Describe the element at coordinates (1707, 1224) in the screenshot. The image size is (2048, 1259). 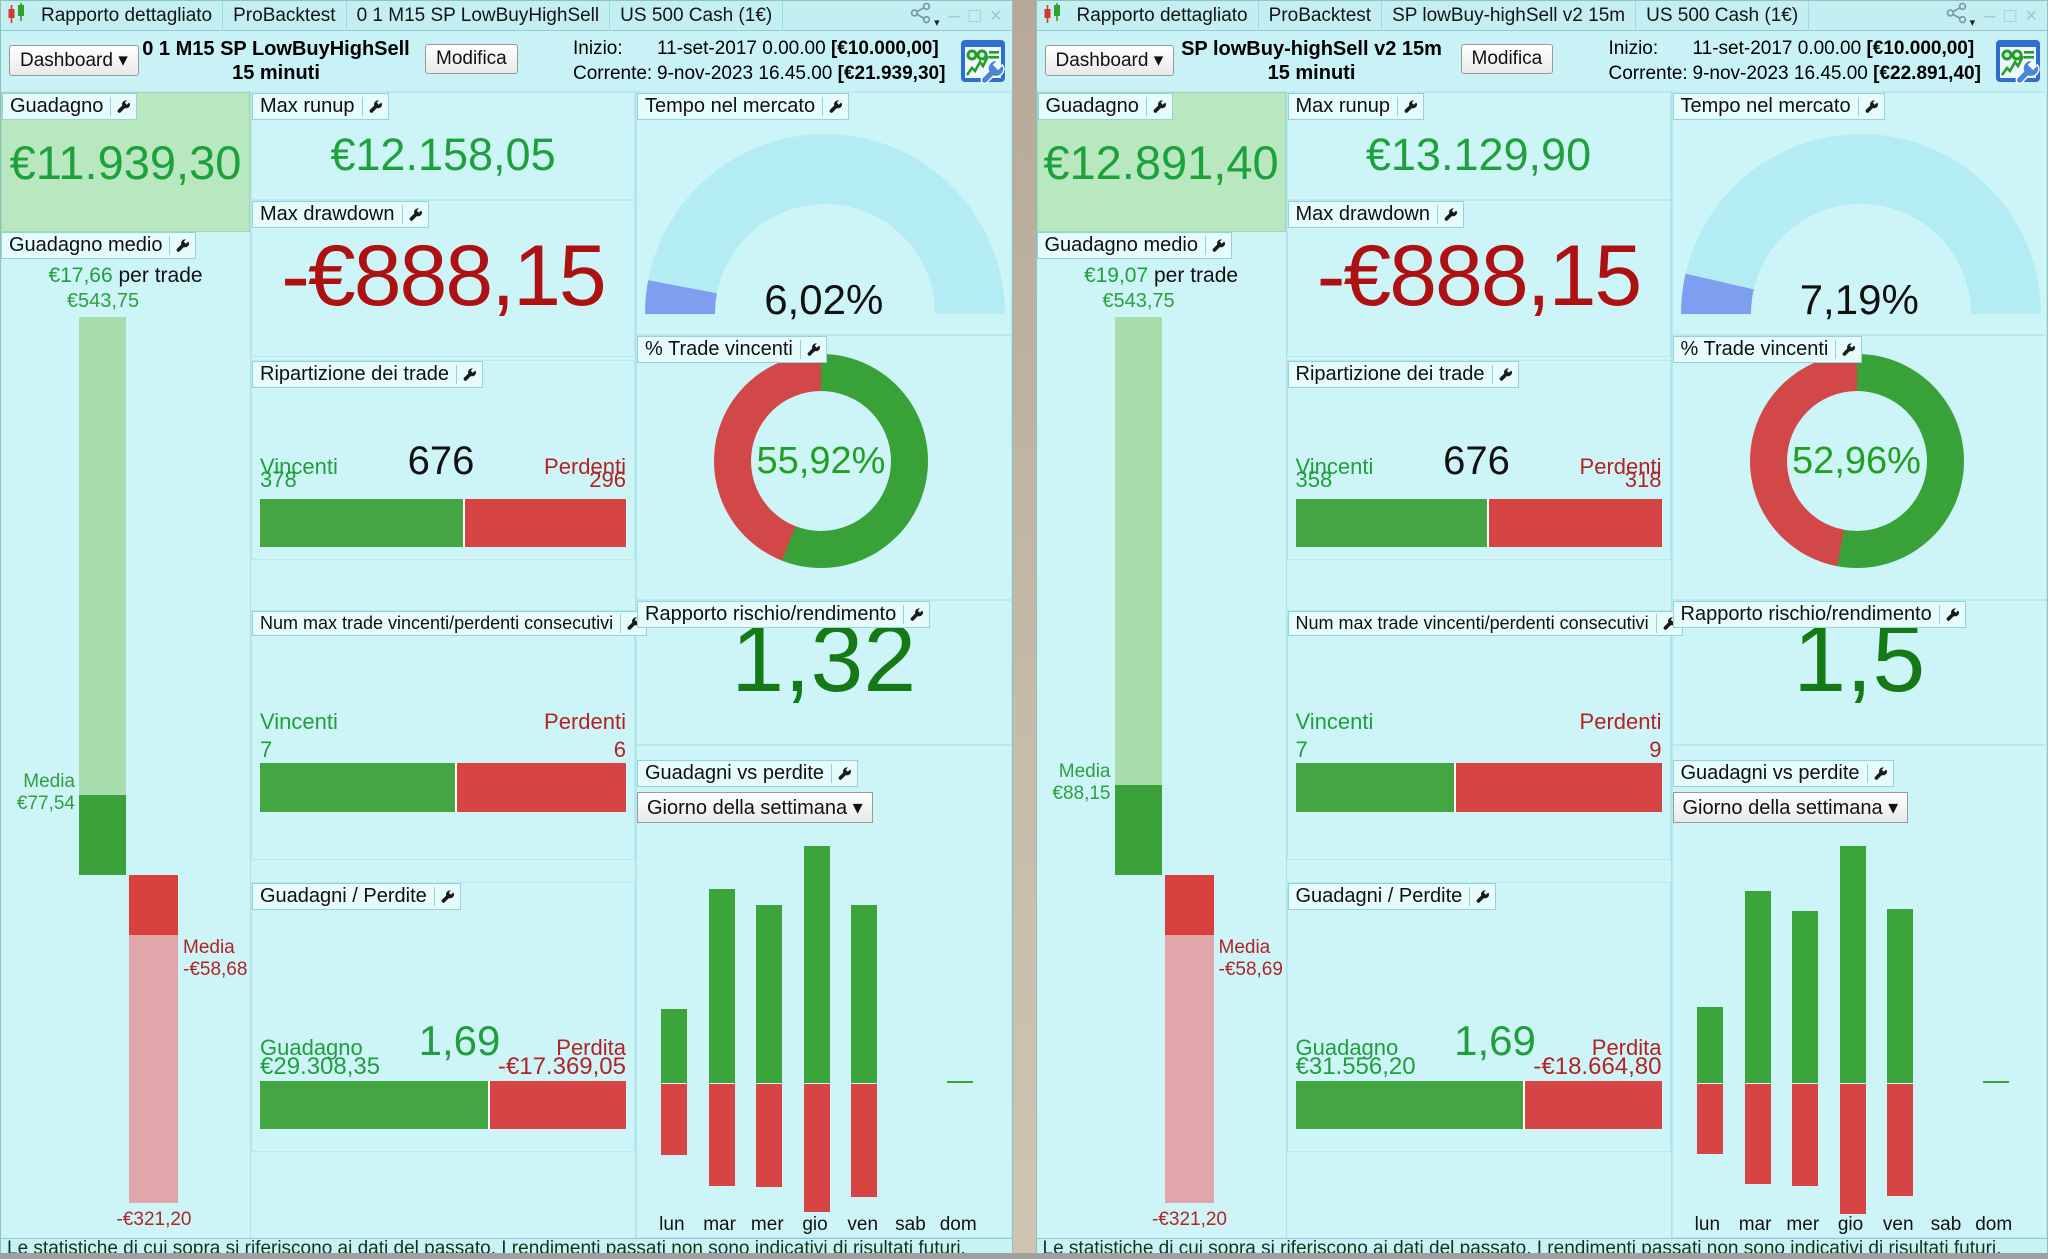
I see `day-label: lun` at that location.